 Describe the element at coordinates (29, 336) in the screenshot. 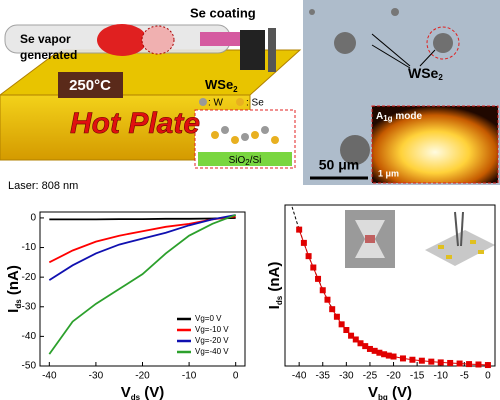

I see `y-tick-label: -40` at that location.